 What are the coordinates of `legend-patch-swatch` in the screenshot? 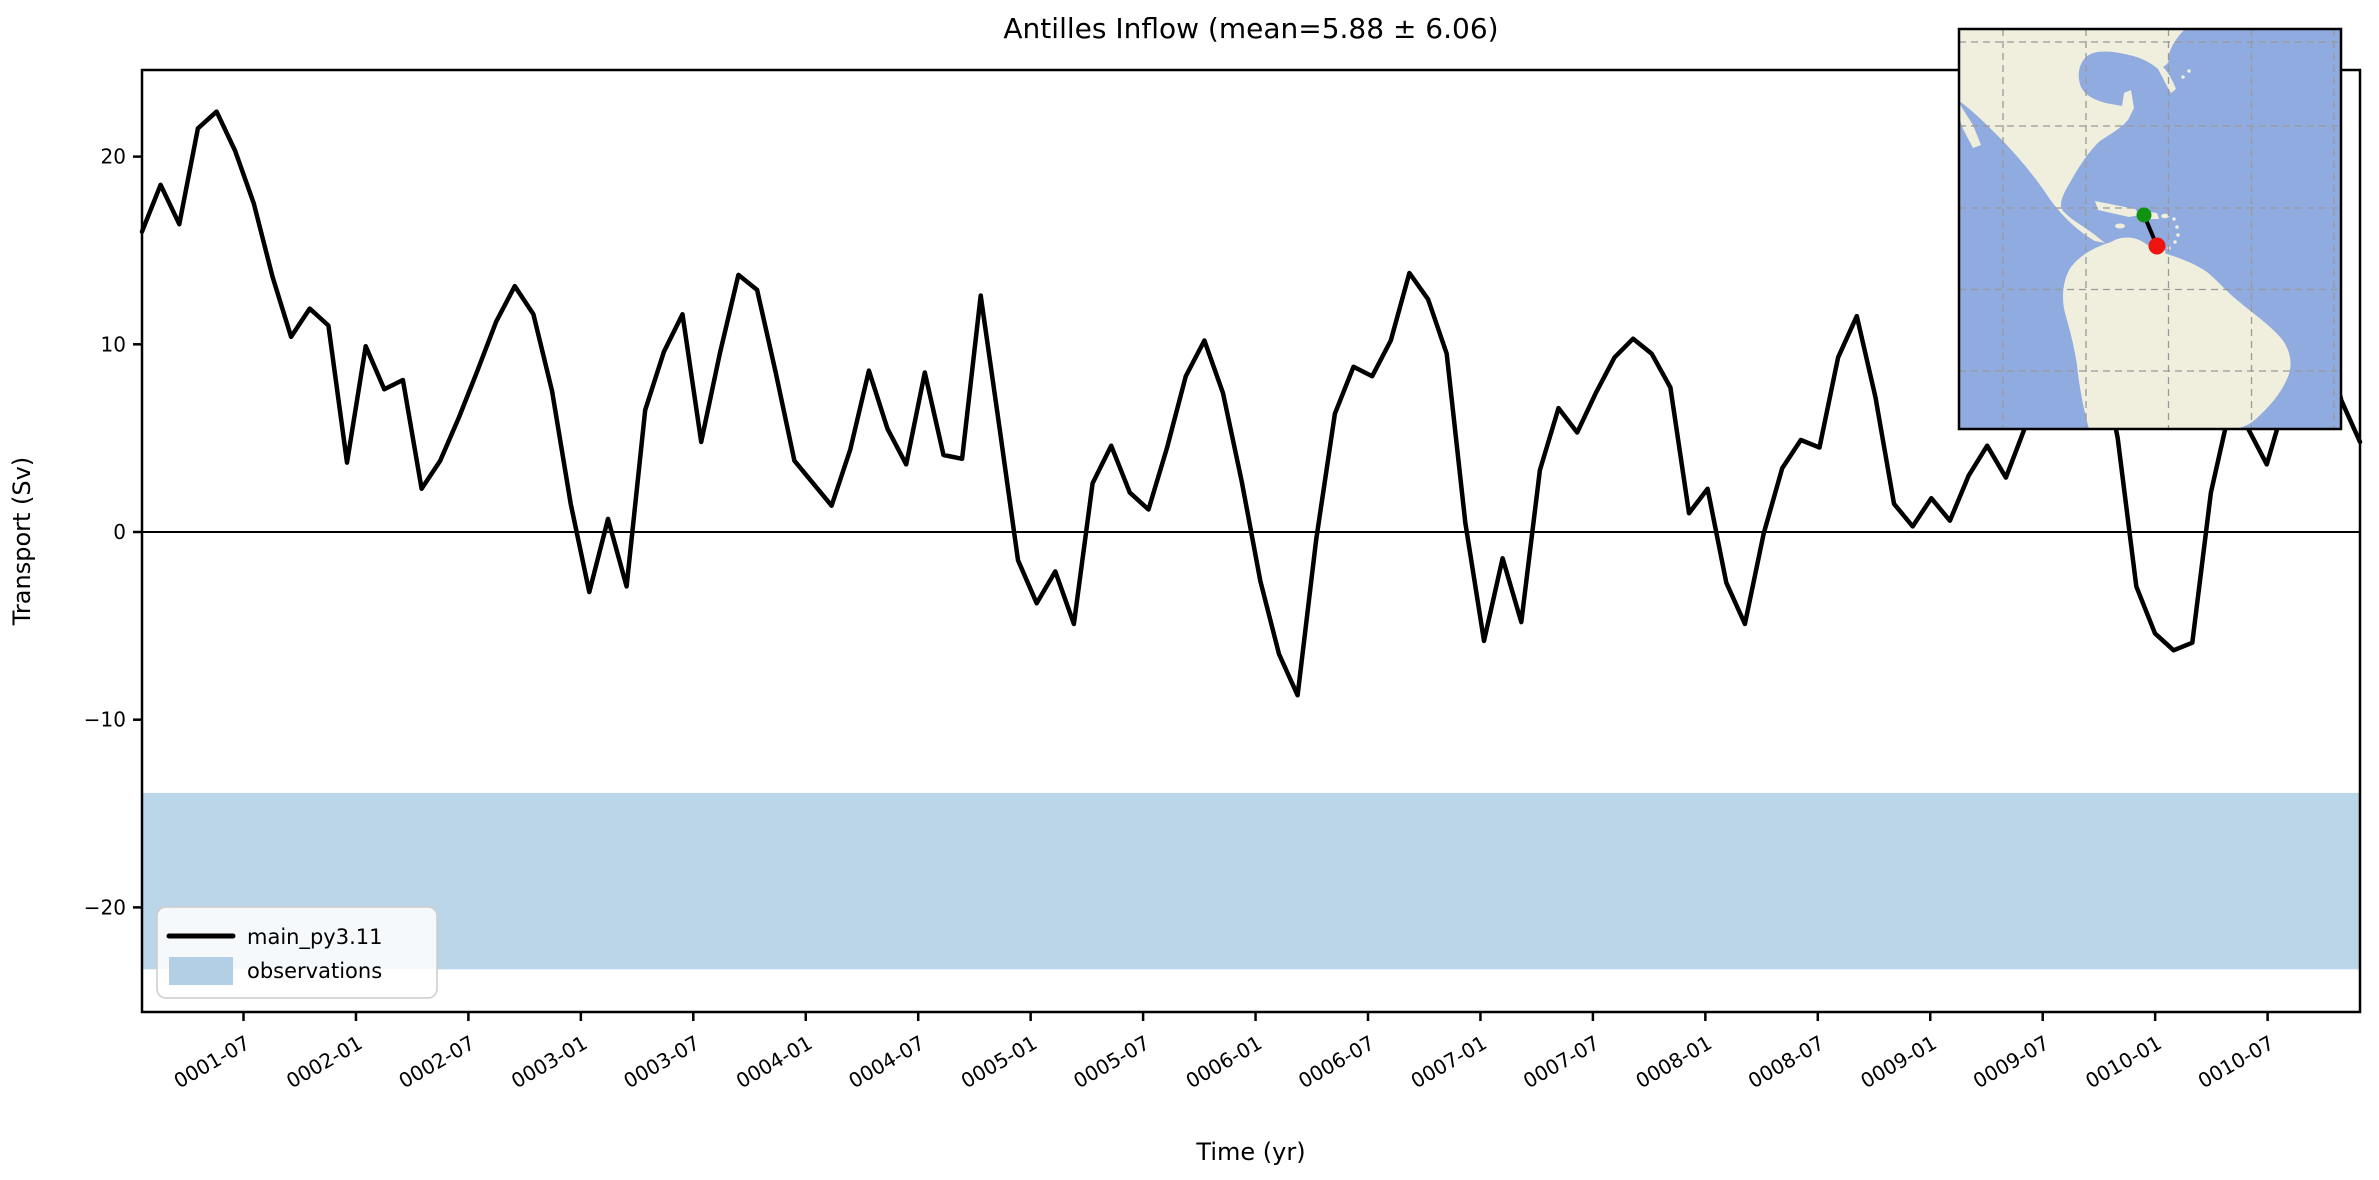 It's located at (201, 971).